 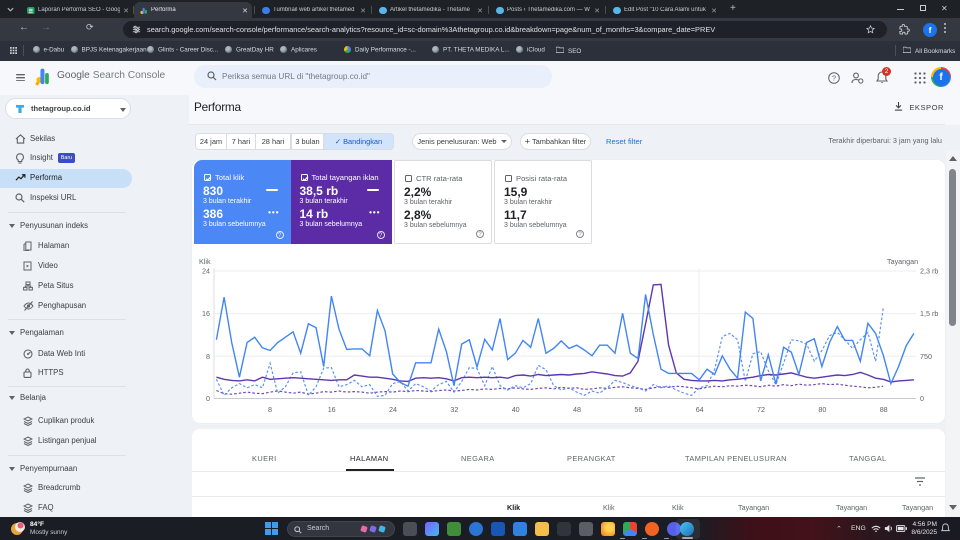 What do you see at coordinates (761, 409) in the screenshot?
I see `svg-text: 72` at bounding box center [761, 409].